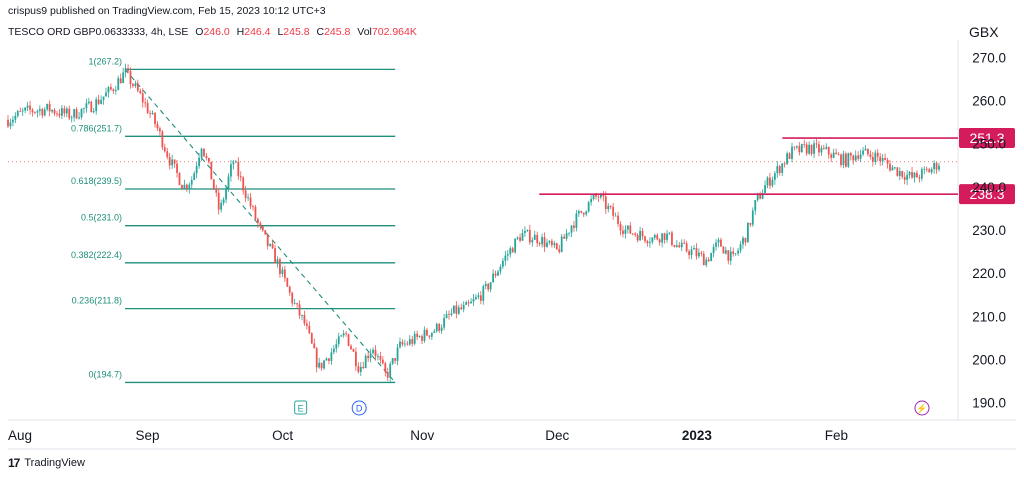 The height and width of the screenshot is (477, 1024). Describe the element at coordinates (697, 435) in the screenshot. I see `x-tick-label: 2023` at that location.